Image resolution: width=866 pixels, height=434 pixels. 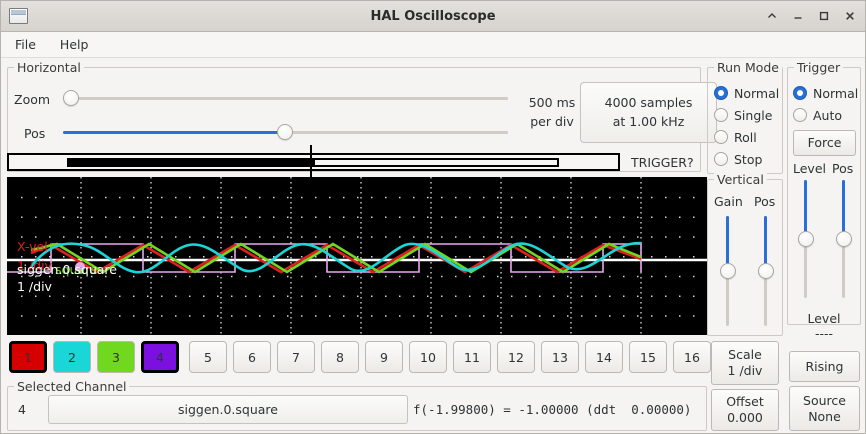 What do you see at coordinates (825, 115) in the screenshot?
I see `trigger-option-auto: Auto` at bounding box center [825, 115].